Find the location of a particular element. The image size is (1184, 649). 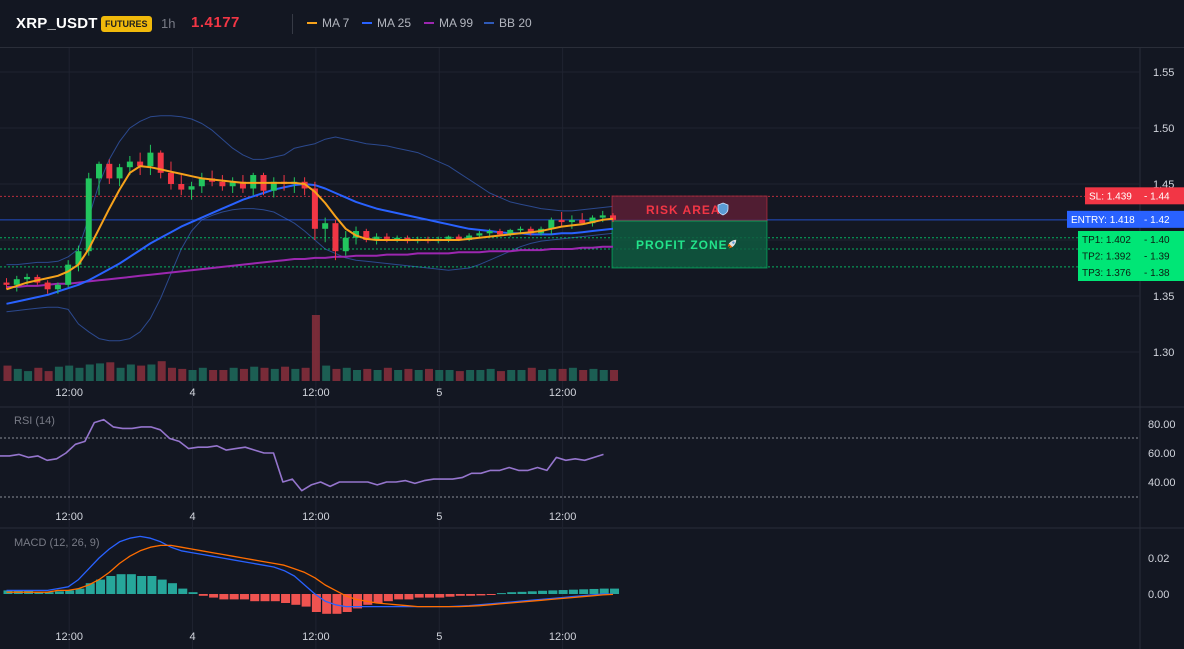

macd-line is located at coordinates (310, 571).